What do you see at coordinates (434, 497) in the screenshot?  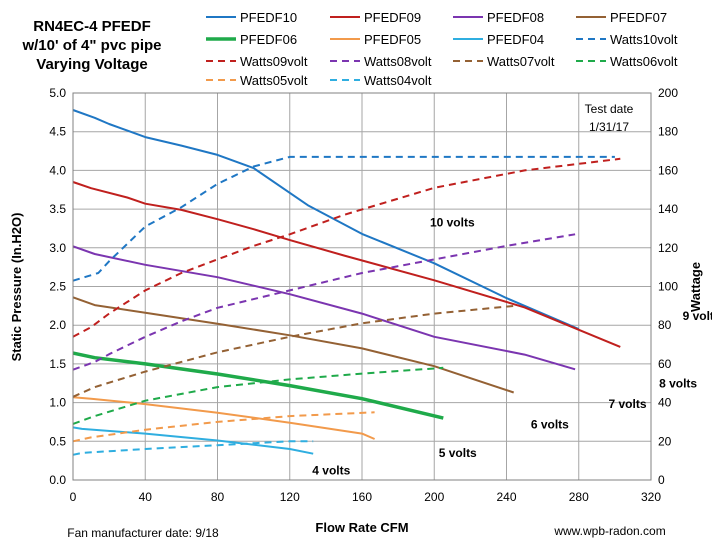 I see `x-tick-label: 200` at bounding box center [434, 497].